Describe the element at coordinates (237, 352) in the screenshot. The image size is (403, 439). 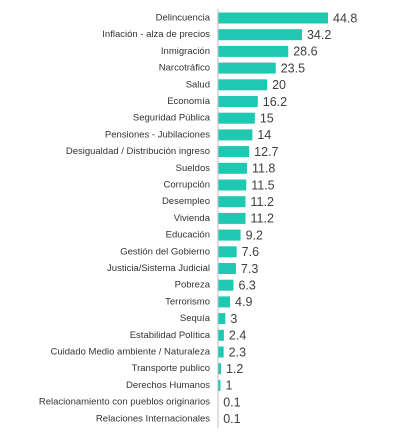
I see `value-label: 2.3` at that location.